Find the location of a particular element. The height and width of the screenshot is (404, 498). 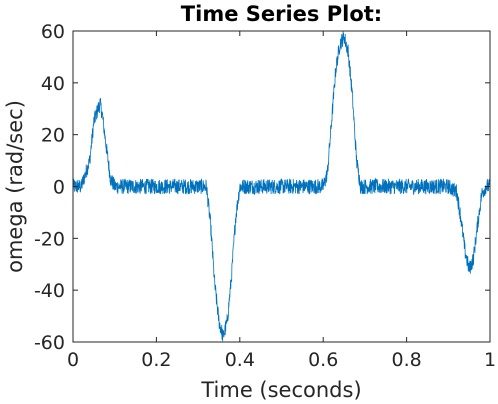

x-tick-label: 0.2 is located at coordinates (156, 360).